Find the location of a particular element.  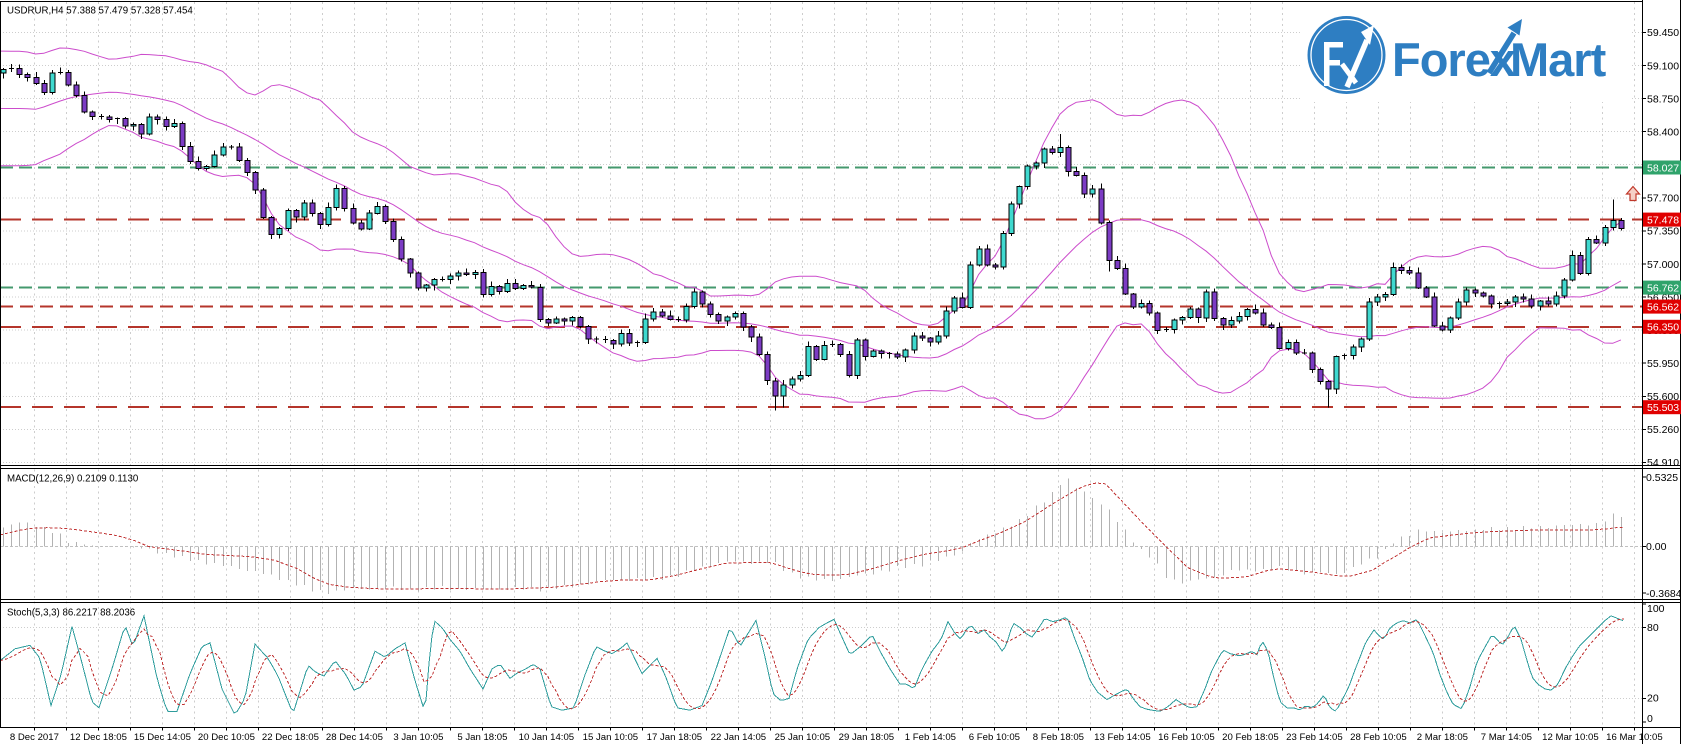

svg-text: MACD(12,26,9) 0.2109 0.1130 is located at coordinates (73, 479).